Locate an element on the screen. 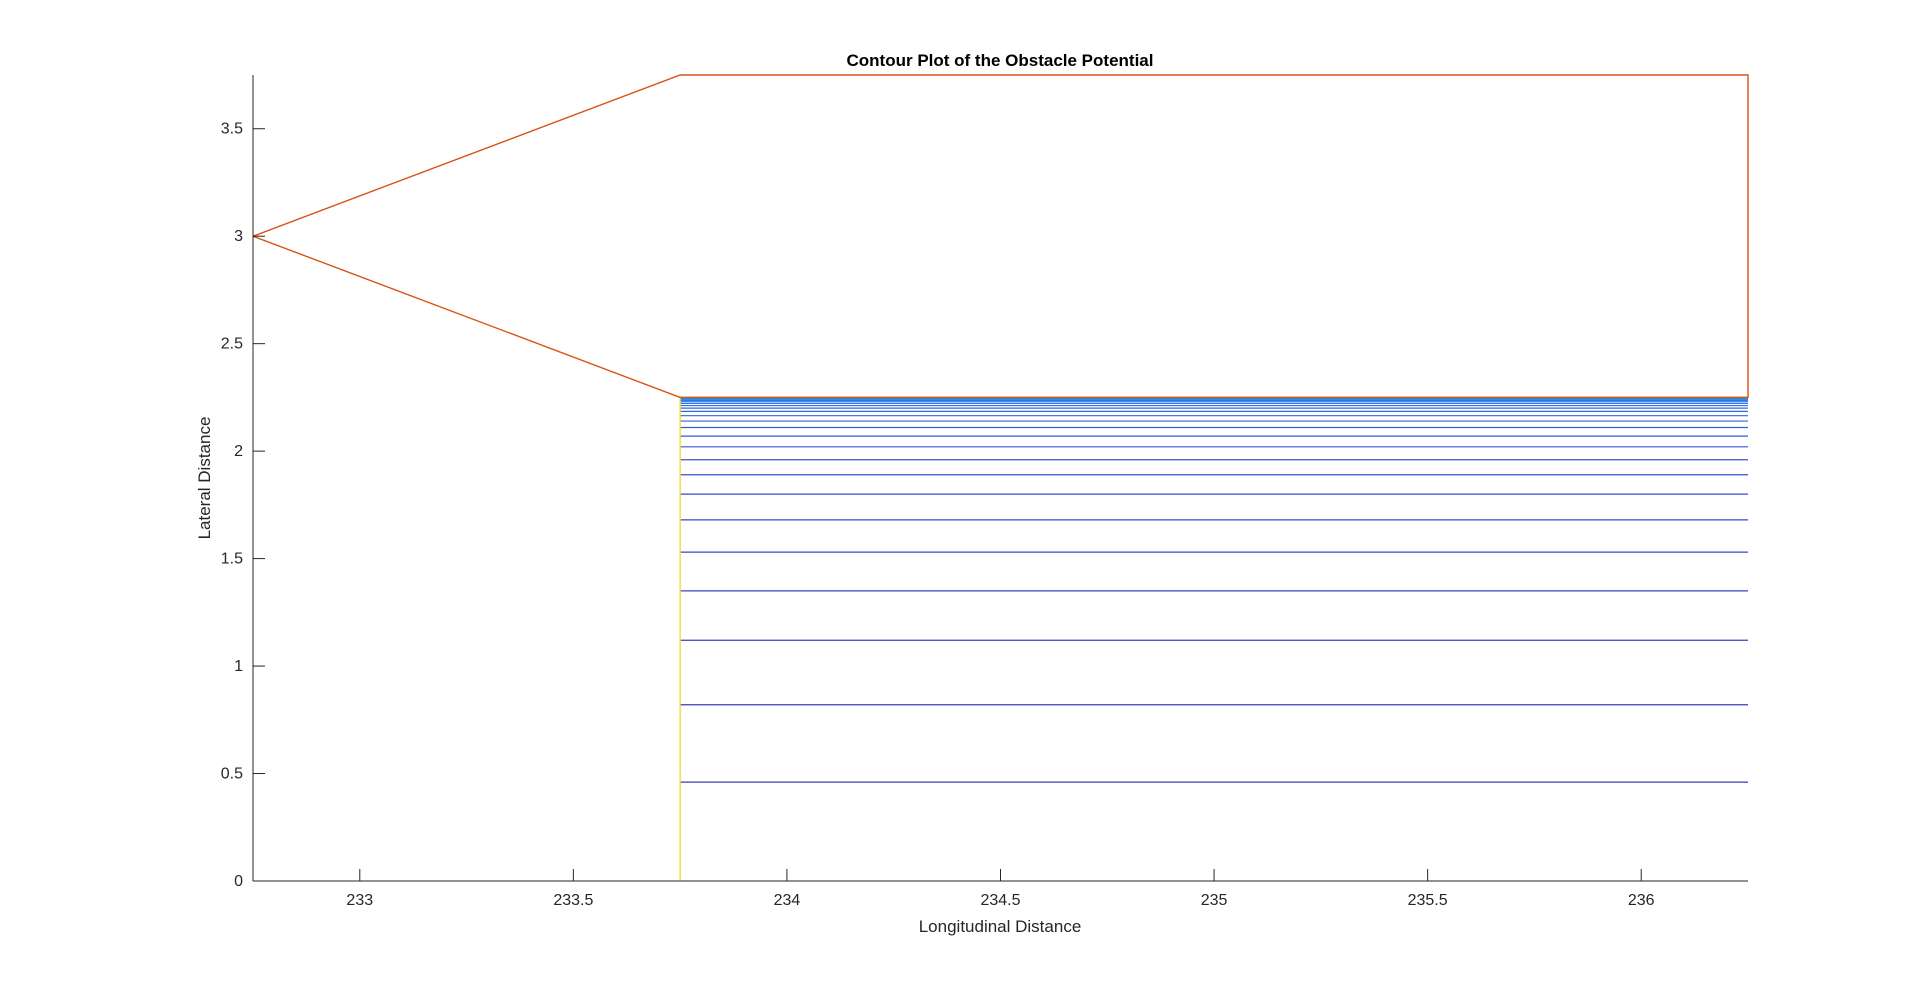  y-tick-label: 0 is located at coordinates (238, 881).